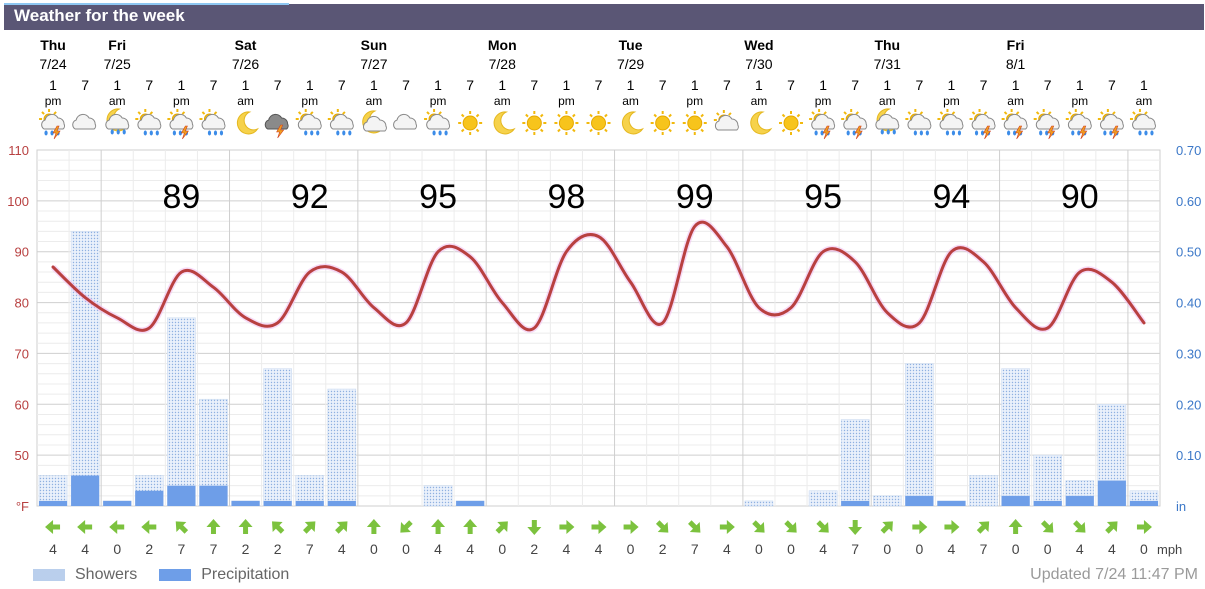 This screenshot has height=589, width=1205. What do you see at coordinates (149, 549) in the screenshot?
I see `wind-speed-label: 2` at bounding box center [149, 549].